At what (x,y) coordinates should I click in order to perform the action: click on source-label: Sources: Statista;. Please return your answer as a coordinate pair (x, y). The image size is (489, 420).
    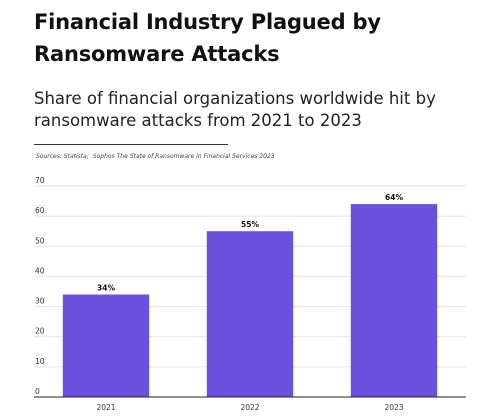
    Looking at the image, I should click on (62, 156).